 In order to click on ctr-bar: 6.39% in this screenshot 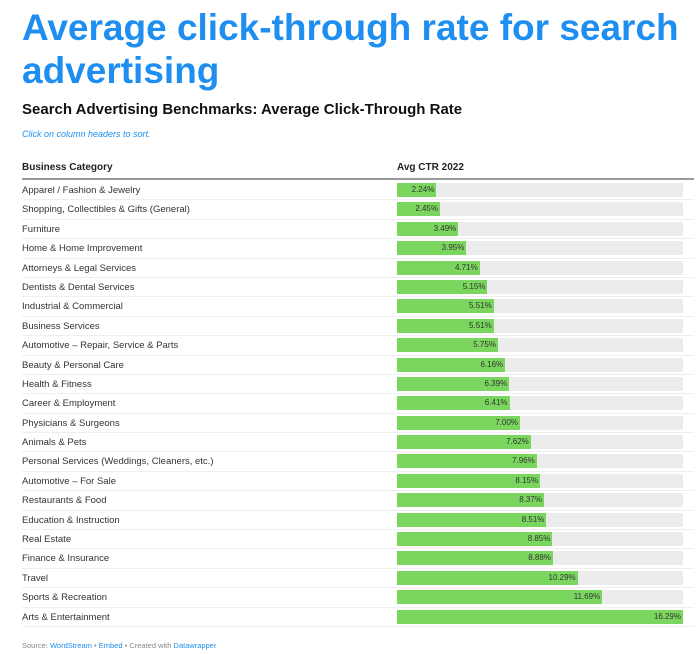, I will do `click(453, 383)`.